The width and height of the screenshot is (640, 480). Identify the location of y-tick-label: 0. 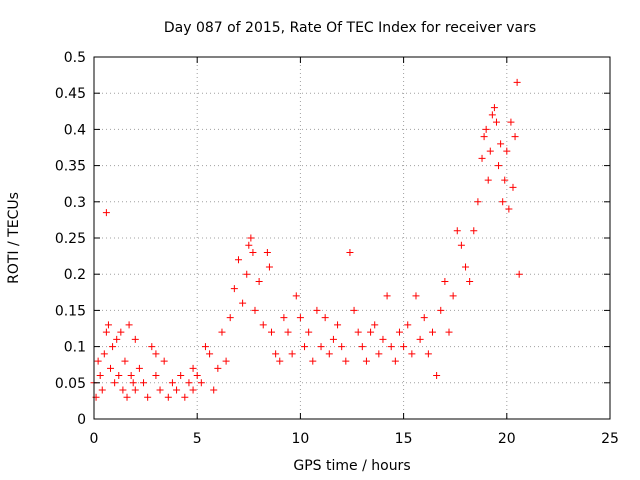
(81, 420).